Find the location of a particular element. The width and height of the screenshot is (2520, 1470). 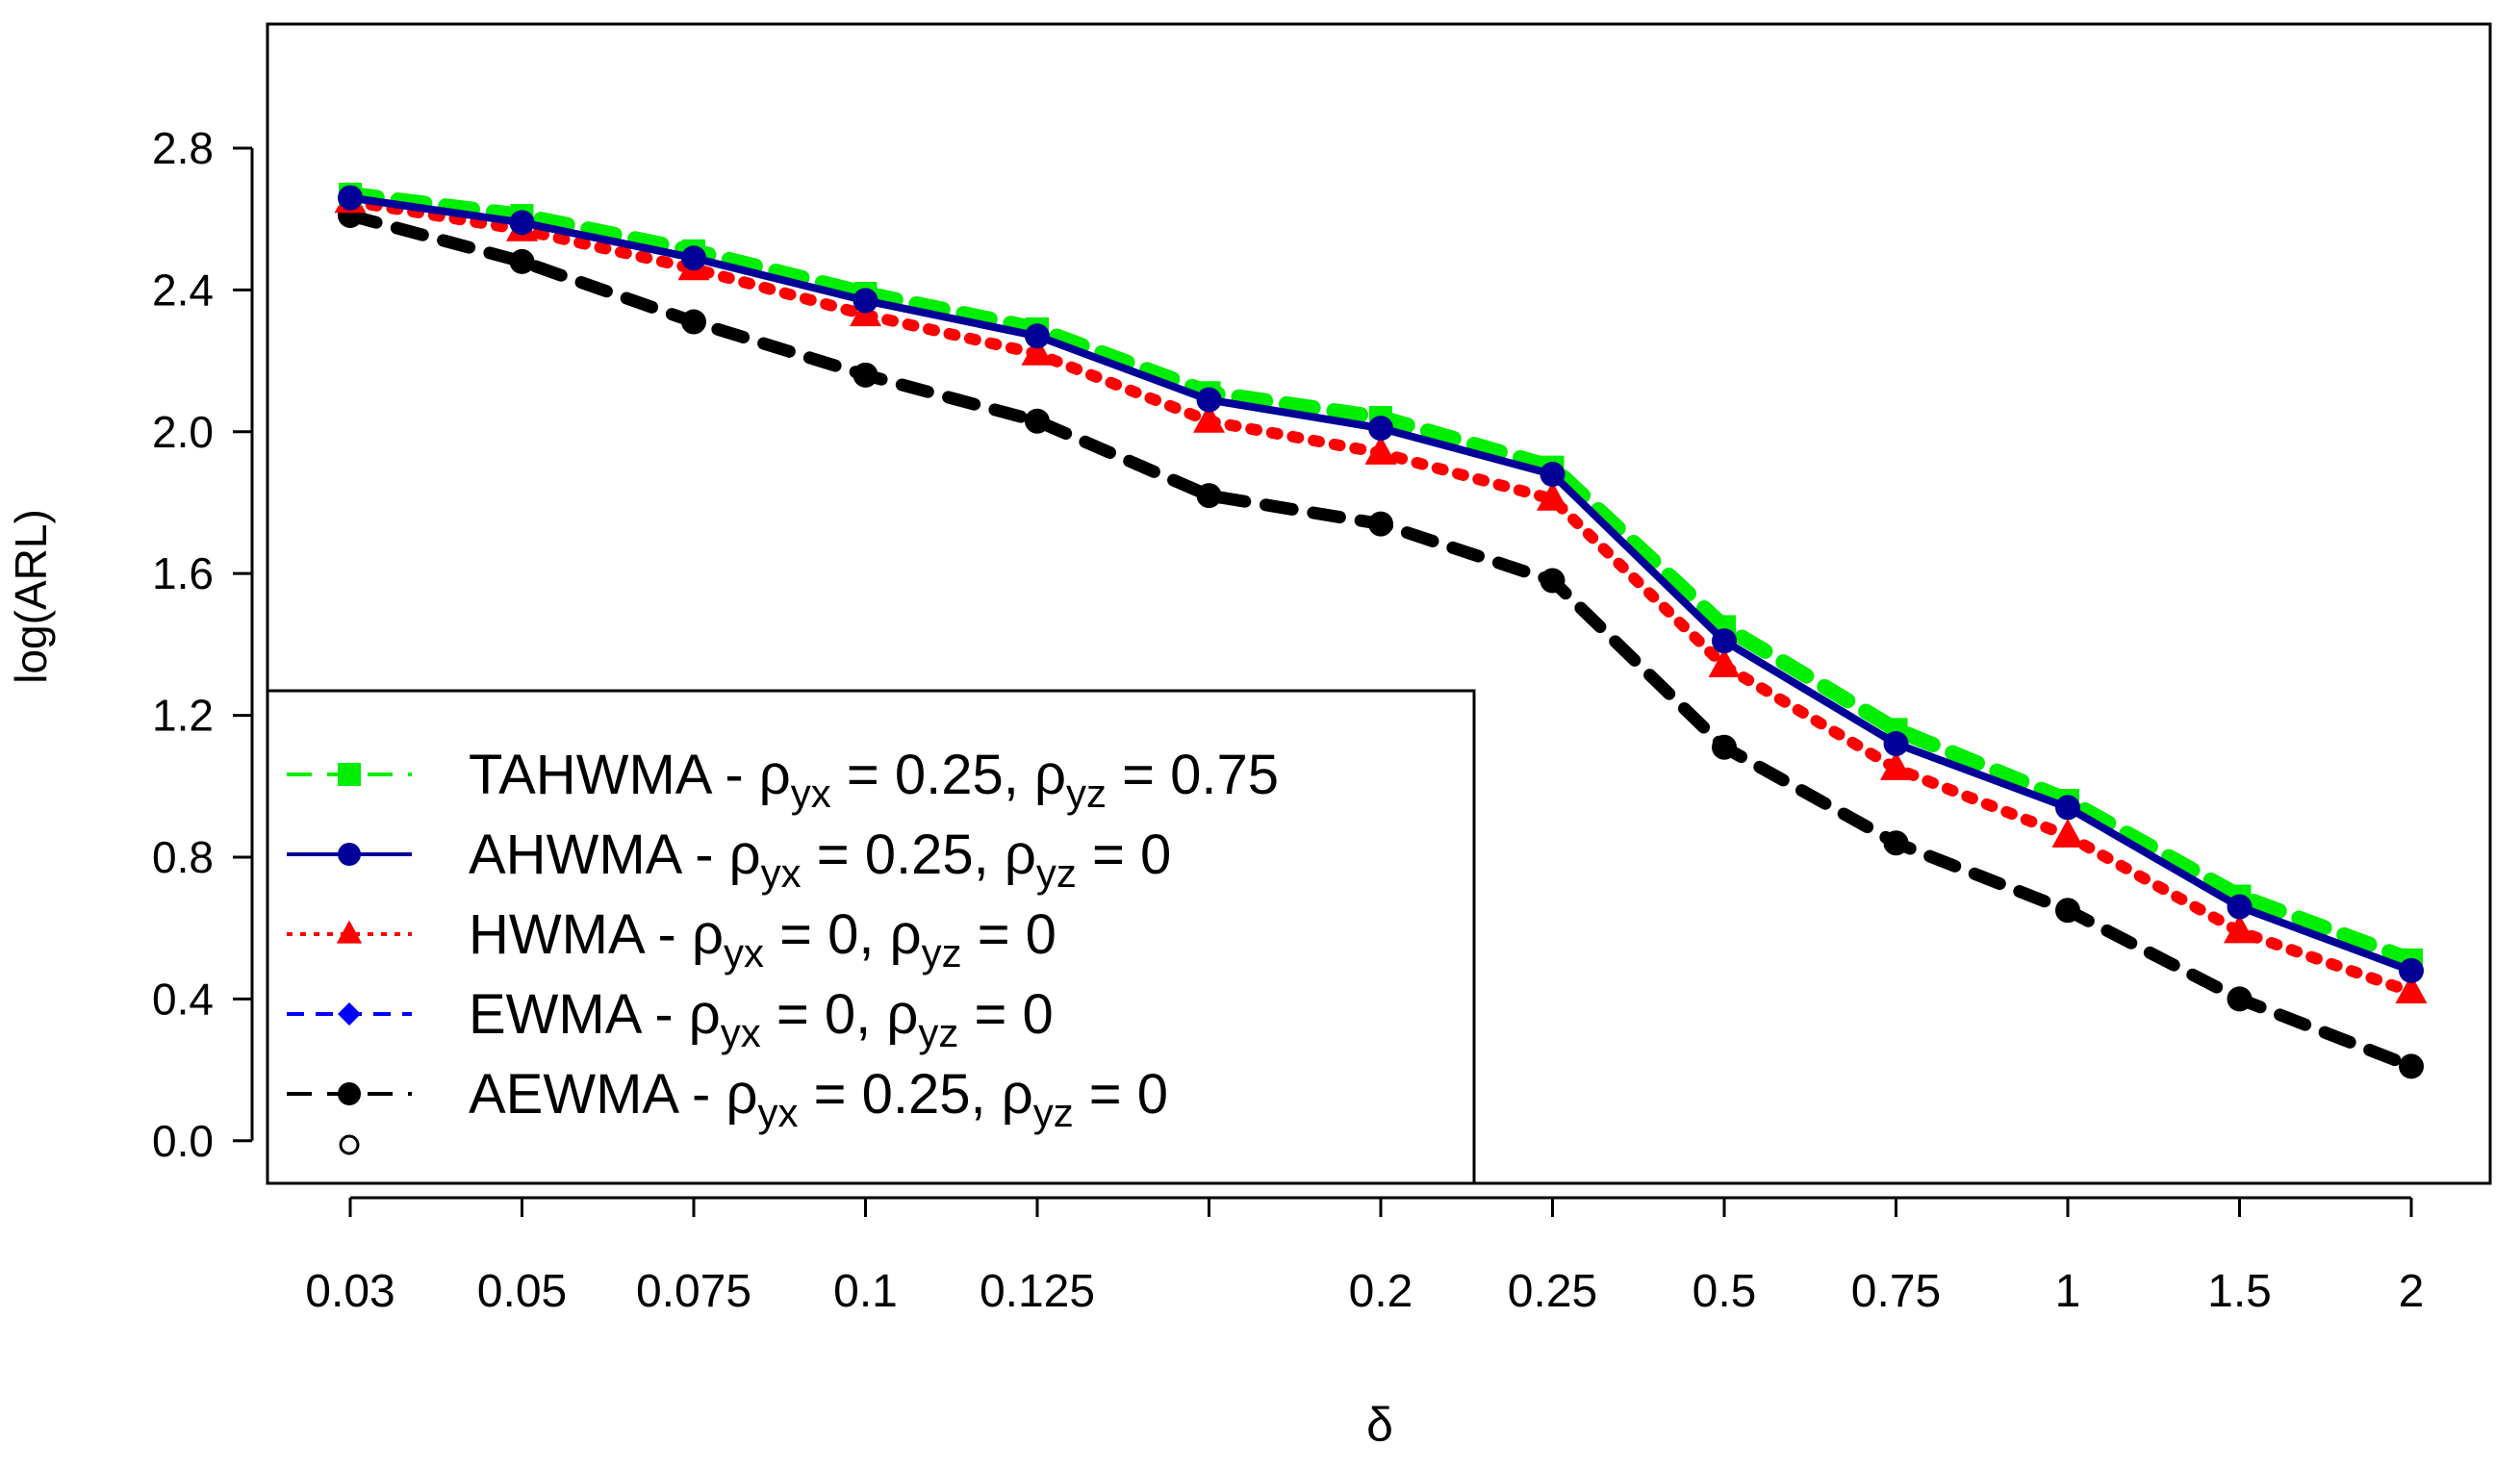

x-tick-label: 0.125 is located at coordinates (1038, 1291).